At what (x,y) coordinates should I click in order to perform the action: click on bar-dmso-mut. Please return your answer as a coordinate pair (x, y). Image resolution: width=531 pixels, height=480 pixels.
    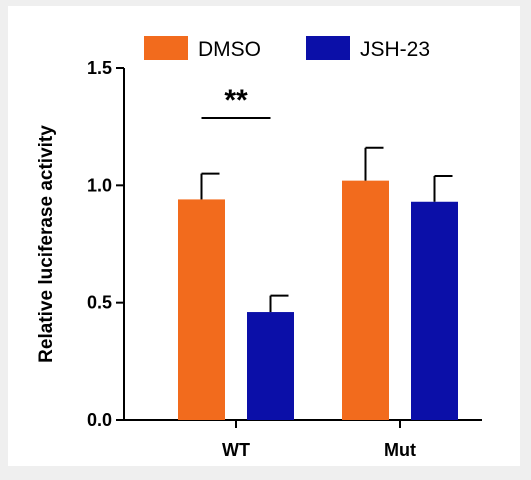
    Looking at the image, I should click on (365, 300).